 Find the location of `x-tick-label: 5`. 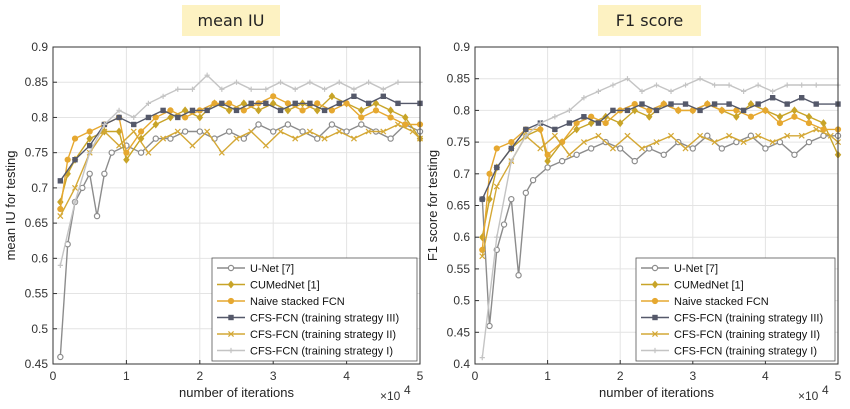

x-tick-label: 5 is located at coordinates (838, 376).